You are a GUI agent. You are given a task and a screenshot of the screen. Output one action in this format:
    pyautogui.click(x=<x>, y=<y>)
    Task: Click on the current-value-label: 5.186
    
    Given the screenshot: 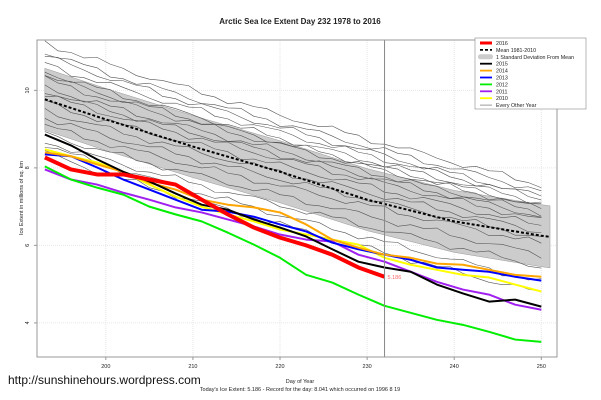 What is the action you would take?
    pyautogui.click(x=395, y=278)
    